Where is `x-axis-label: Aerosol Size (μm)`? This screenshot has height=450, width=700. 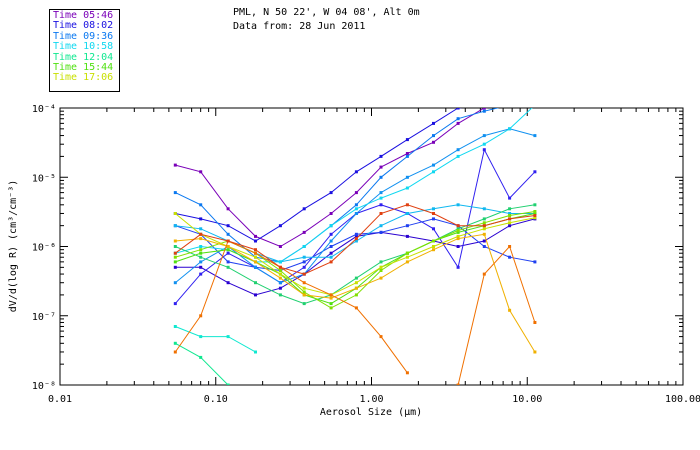 x-axis-label: Aerosol Size (μm) is located at coordinates (371, 412).